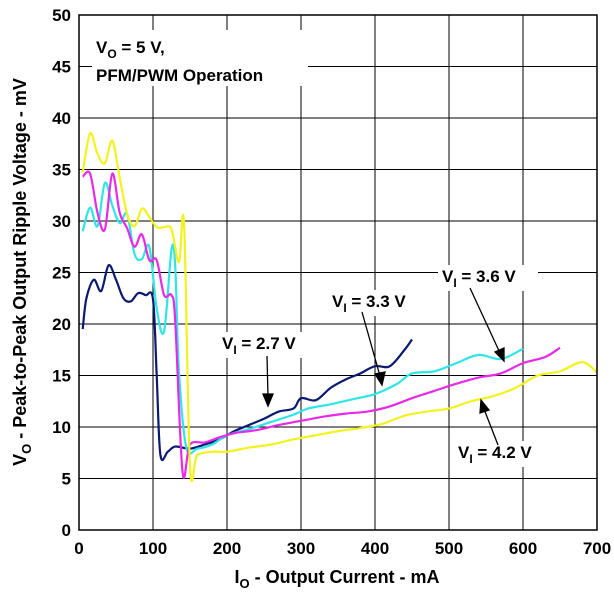  I want to click on y-tick-label: 35, so click(61, 170).